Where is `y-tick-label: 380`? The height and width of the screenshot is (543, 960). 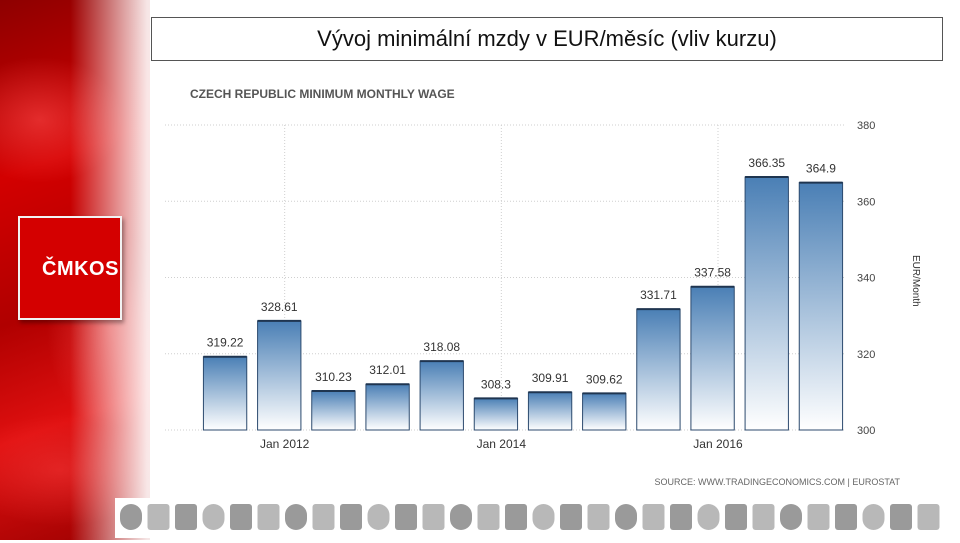 y-tick-label: 380 is located at coordinates (866, 126).